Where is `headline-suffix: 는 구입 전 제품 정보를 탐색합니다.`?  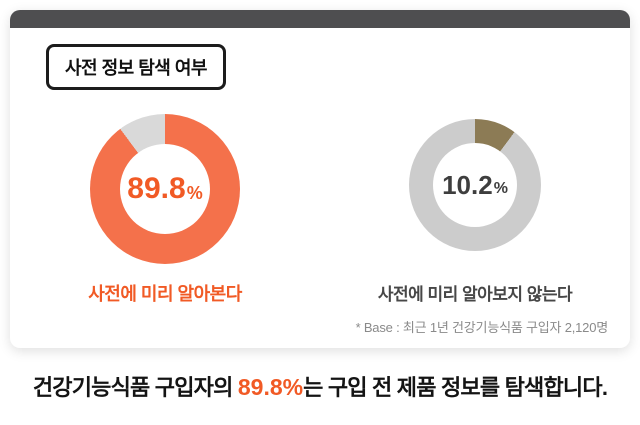
headline-suffix: 는 구입 전 제품 정보를 탐색합니다. is located at coordinates (455, 387).